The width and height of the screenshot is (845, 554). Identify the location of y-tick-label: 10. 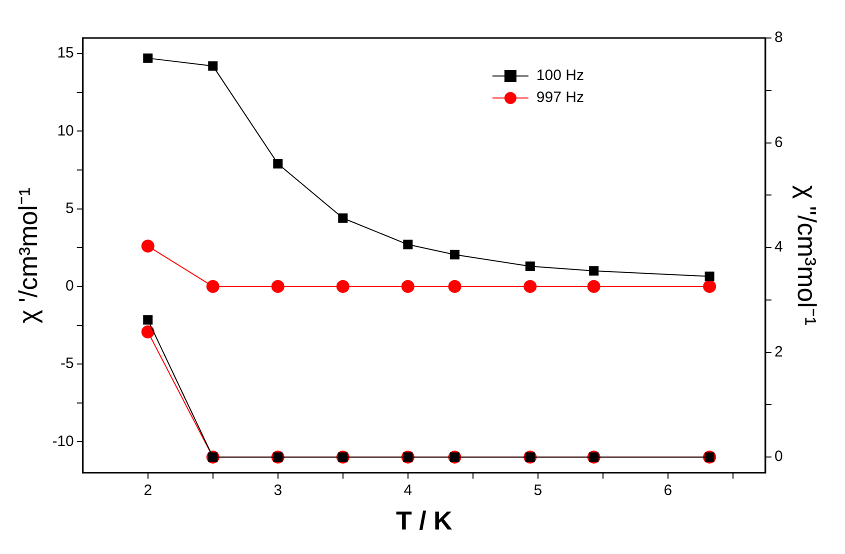
(65, 131).